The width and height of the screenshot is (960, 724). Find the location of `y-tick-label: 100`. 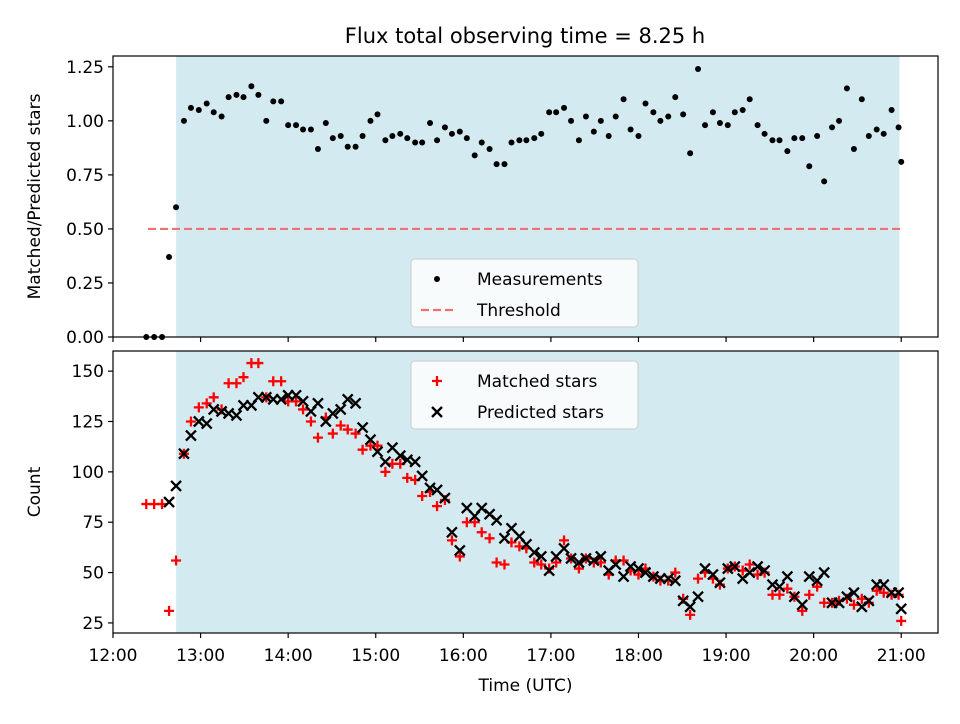

y-tick-label: 100 is located at coordinates (88, 473).